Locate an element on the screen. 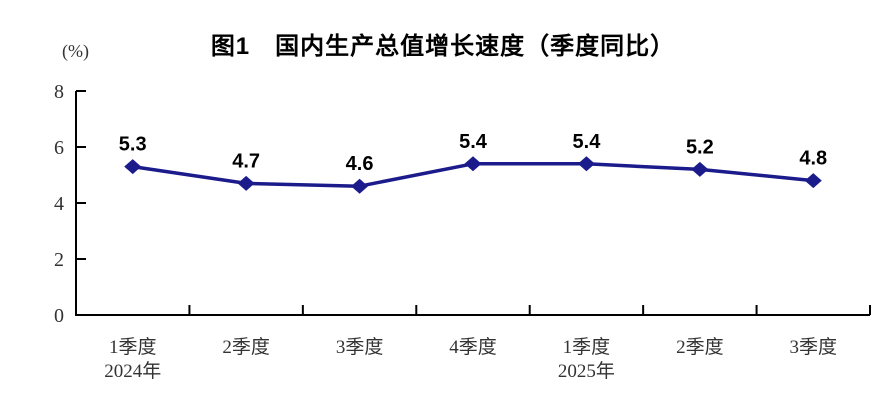  data-point-label: 5.3 is located at coordinates (133, 145).